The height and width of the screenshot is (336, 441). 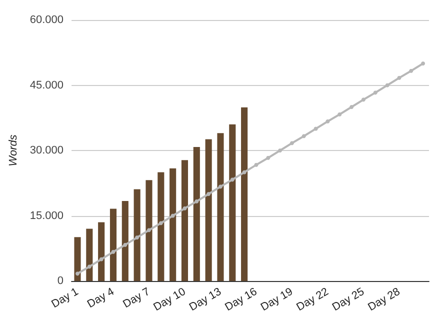 I want to click on x-tick-label: Day 7, so click(x=136, y=298).